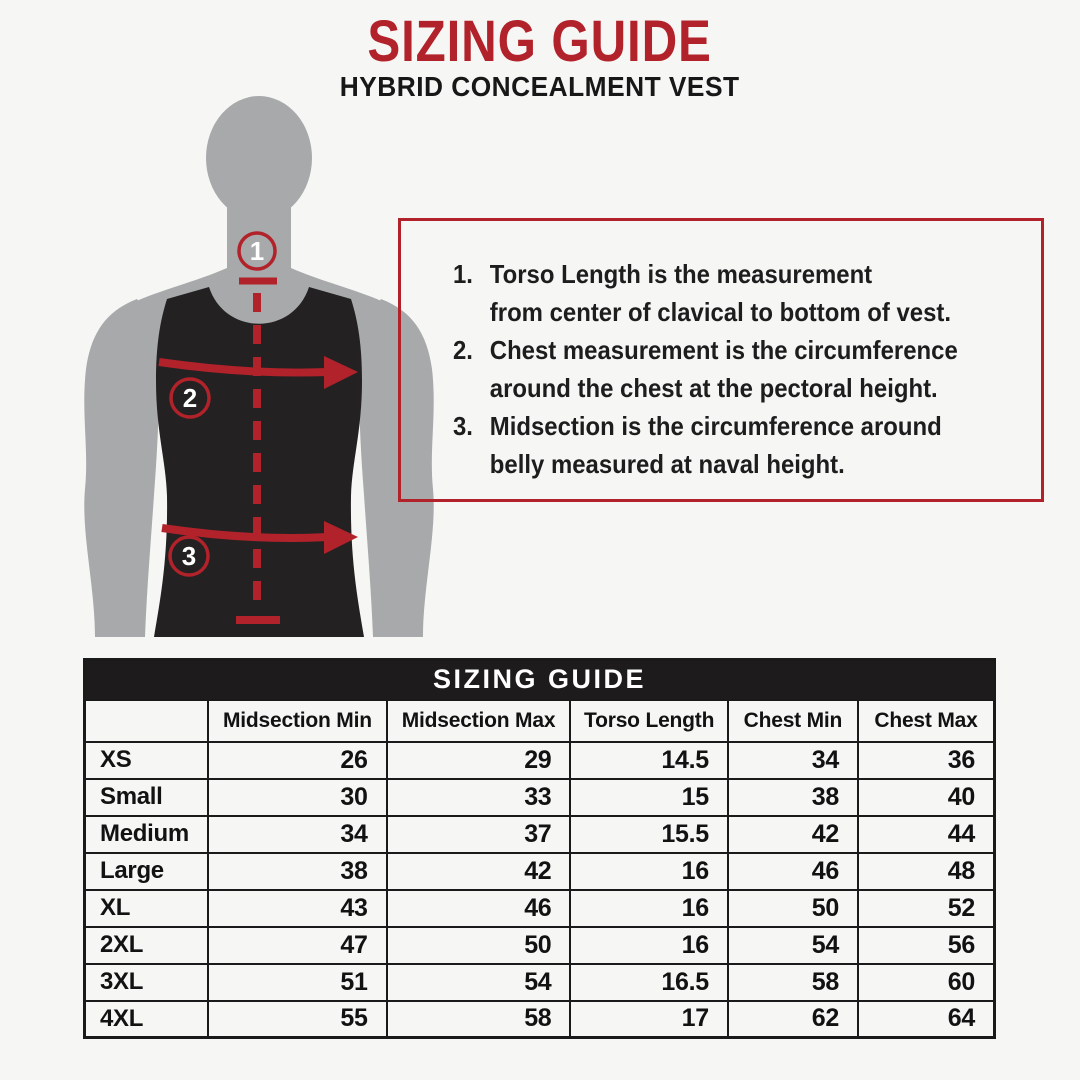  I want to click on instruction-line: around the chest at the pectoral height., so click(713, 388).